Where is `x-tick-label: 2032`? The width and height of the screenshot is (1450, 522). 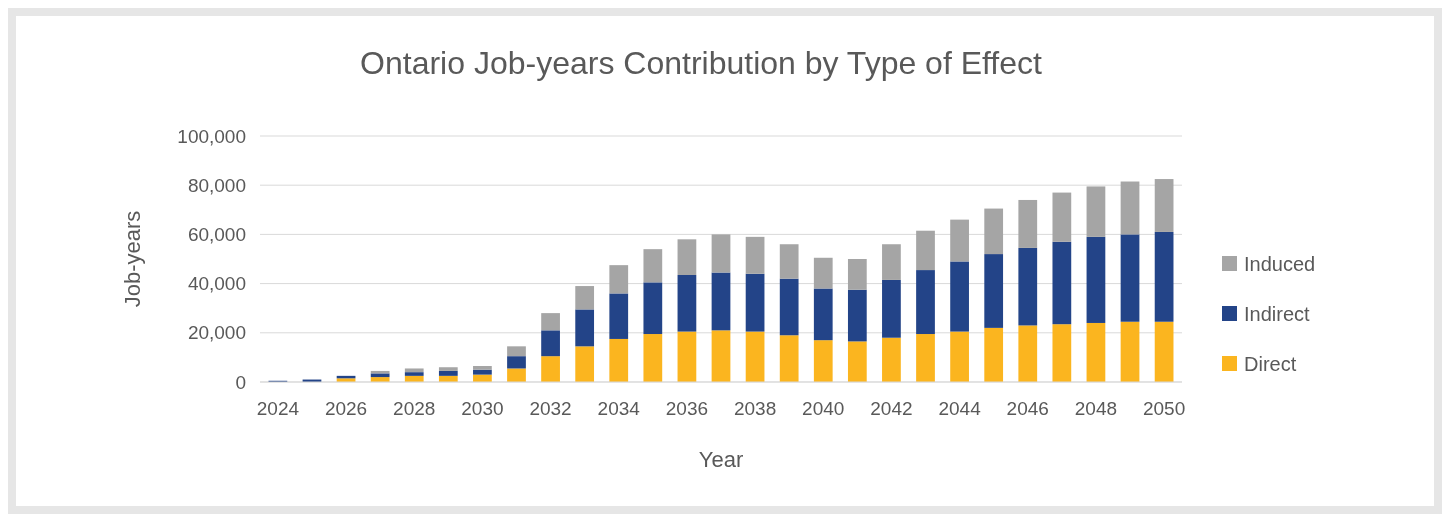
x-tick-label: 2032 is located at coordinates (550, 408).